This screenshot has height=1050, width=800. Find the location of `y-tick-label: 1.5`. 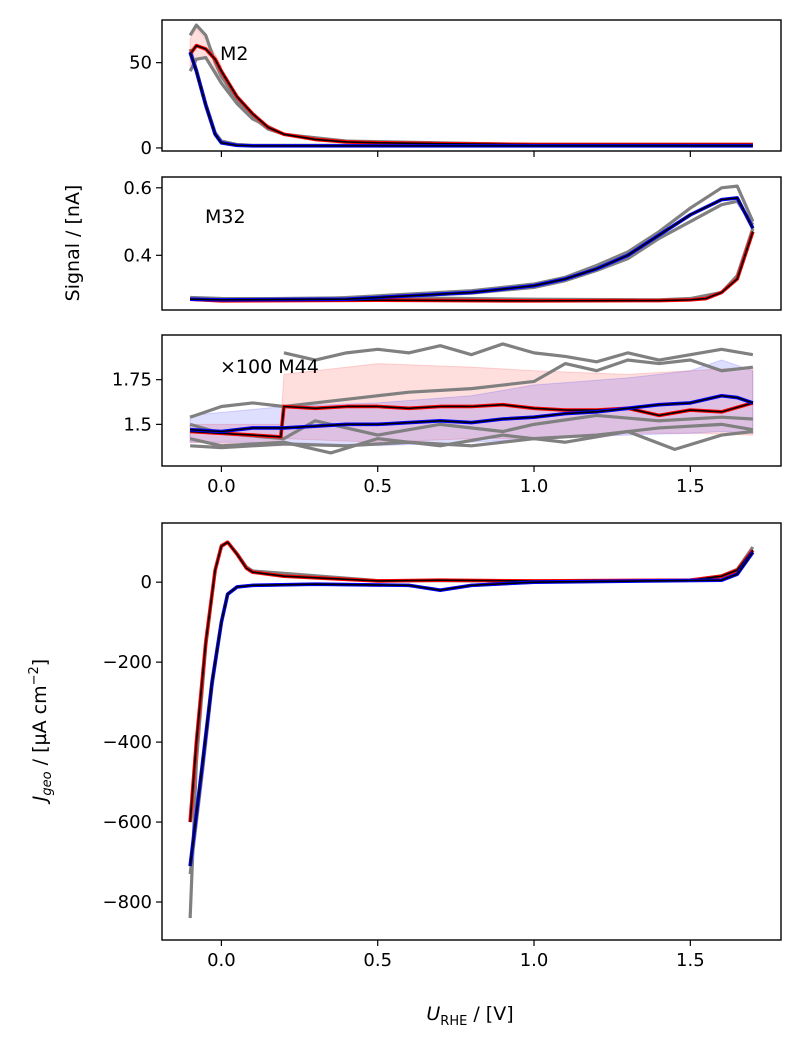

y-tick-label: 1.5 is located at coordinates (137, 424).